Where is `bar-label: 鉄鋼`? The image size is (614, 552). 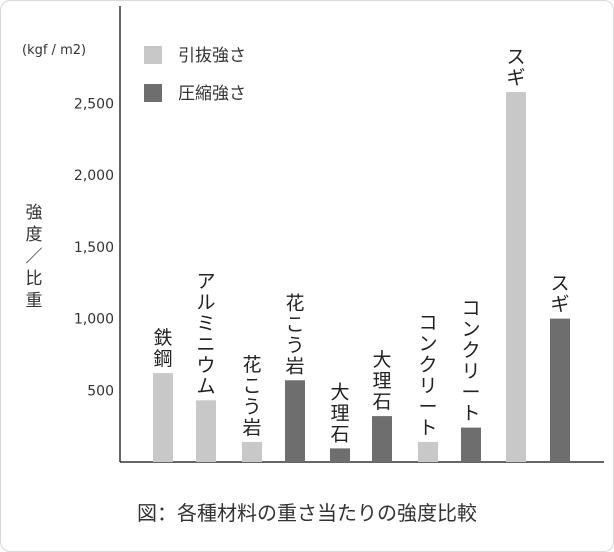 bar-label: 鉄鋼 is located at coordinates (162, 348).